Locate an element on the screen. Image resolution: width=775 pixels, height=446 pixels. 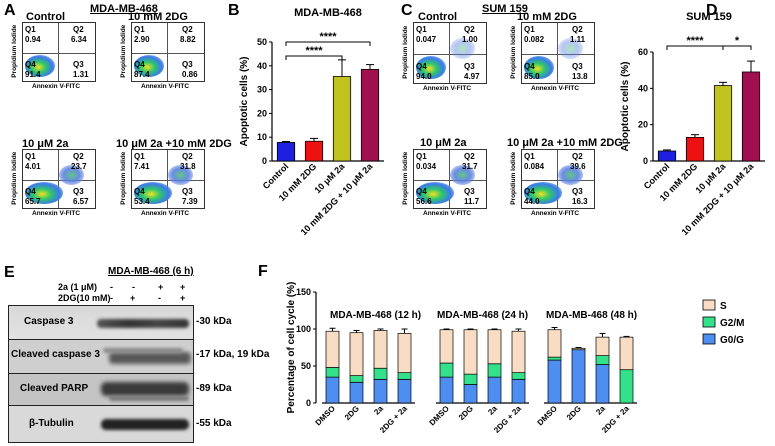
band-label: Cleaved caspase 3 is located at coordinates (55, 354).